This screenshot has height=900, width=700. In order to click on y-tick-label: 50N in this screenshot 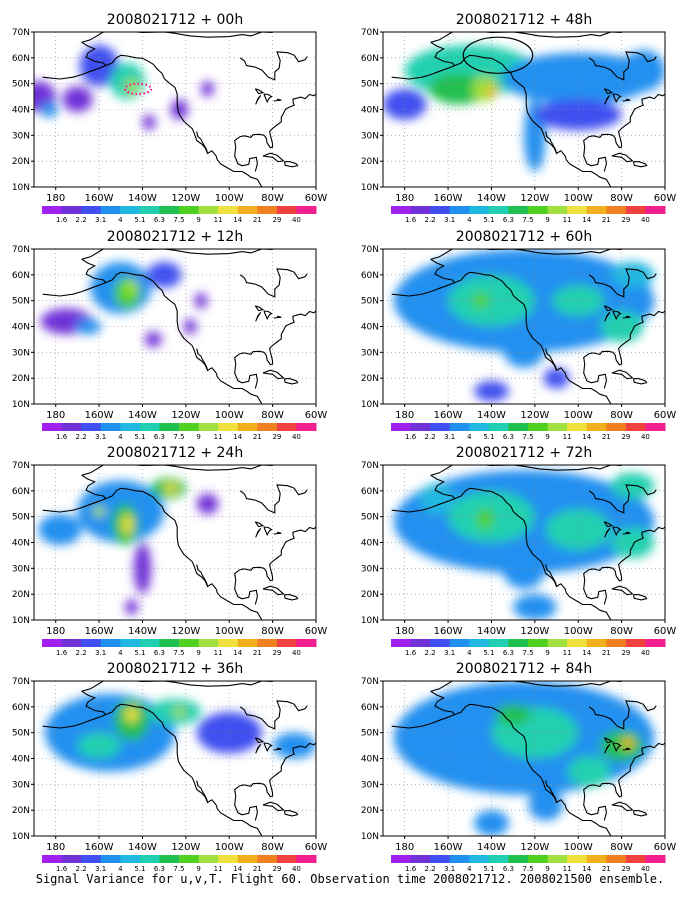, I will do `click(21, 734)`.